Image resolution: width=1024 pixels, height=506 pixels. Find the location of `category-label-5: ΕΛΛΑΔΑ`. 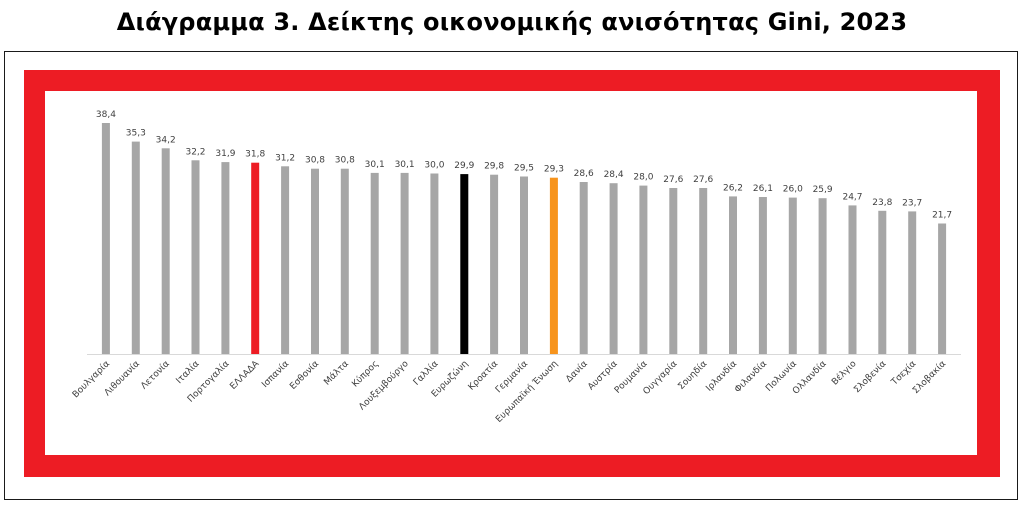

category-label-5: ΕΛΛΑΔΑ is located at coordinates (244, 374).